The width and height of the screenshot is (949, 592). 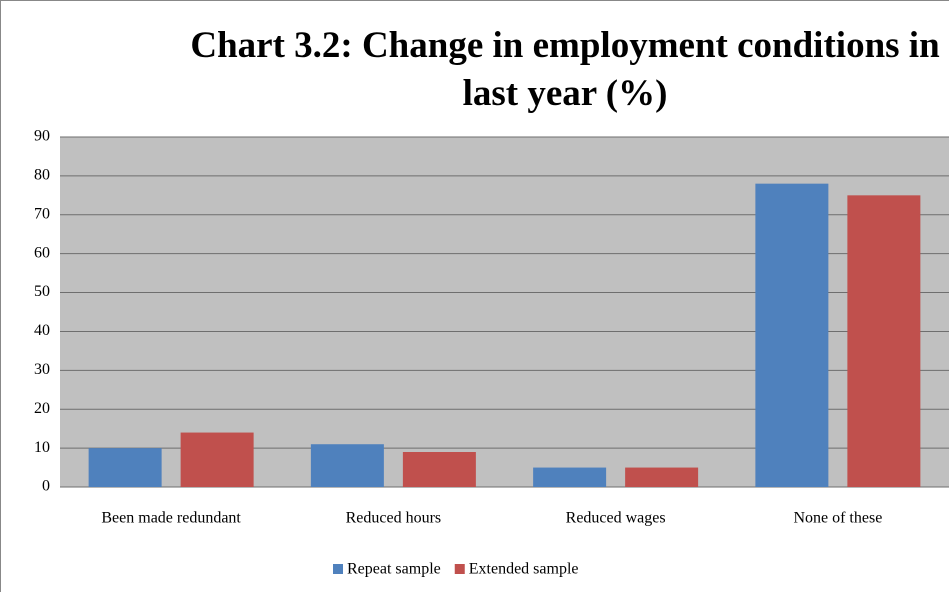 I want to click on y-tick-label: 70, so click(x=42, y=213).